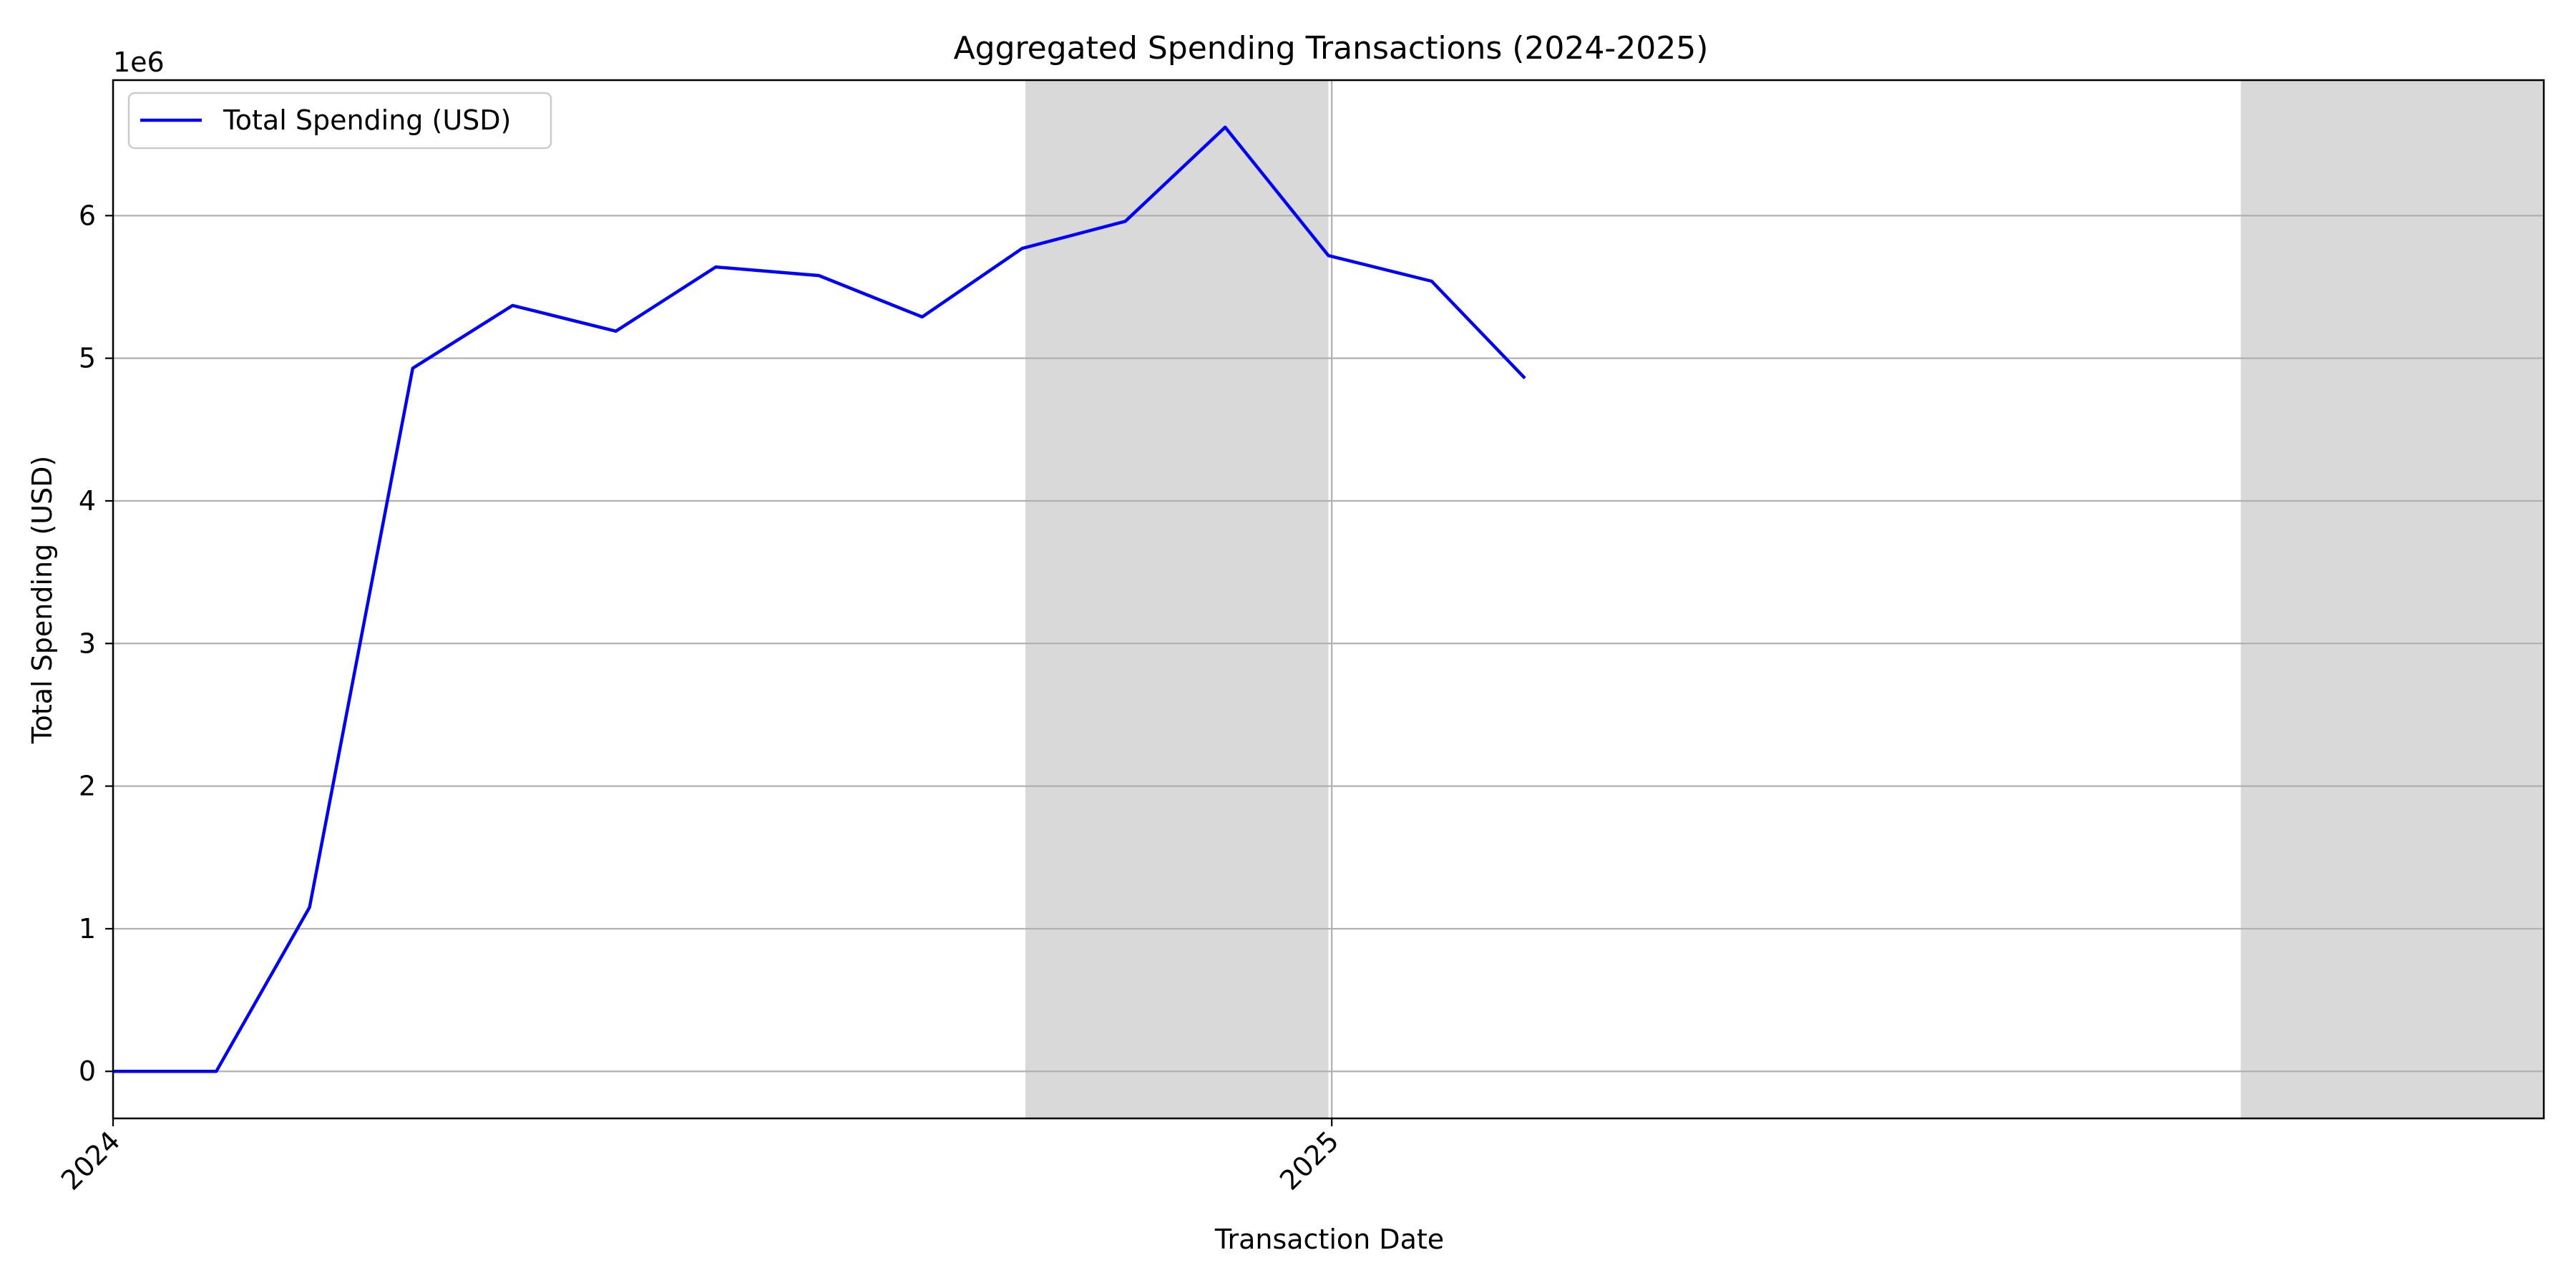  Describe the element at coordinates (367, 120) in the screenshot. I see `legend-label: Total Spending (USD)` at that location.